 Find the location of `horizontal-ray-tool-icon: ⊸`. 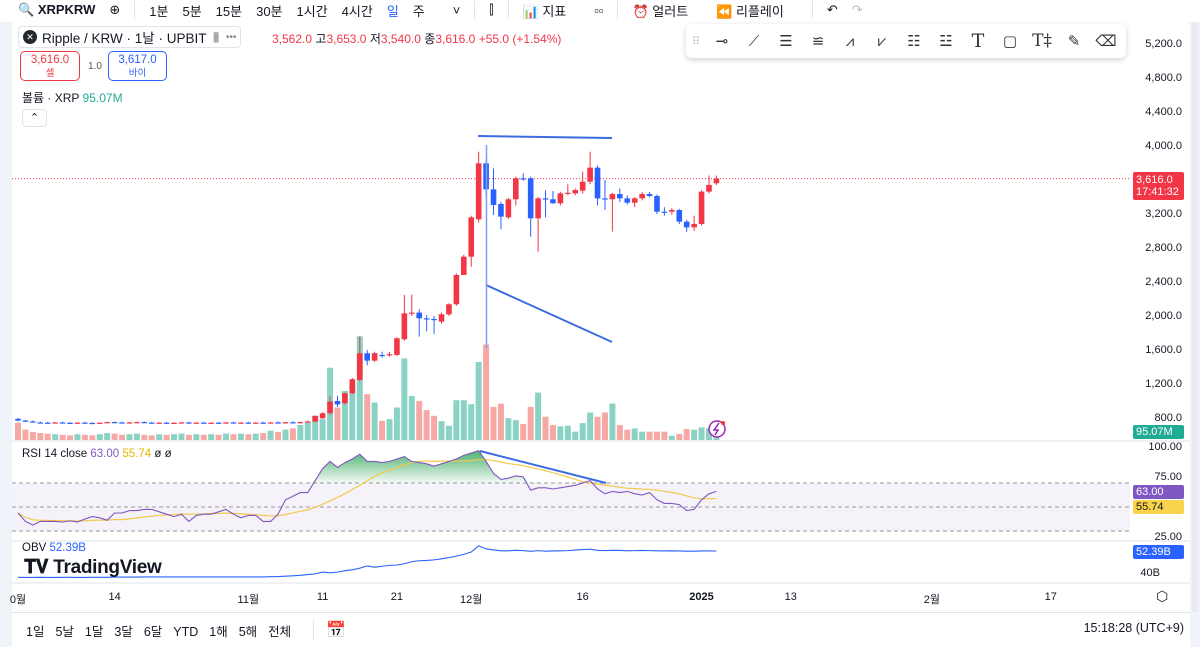

horizontal-ray-tool-icon: ⊸ is located at coordinates (722, 41).